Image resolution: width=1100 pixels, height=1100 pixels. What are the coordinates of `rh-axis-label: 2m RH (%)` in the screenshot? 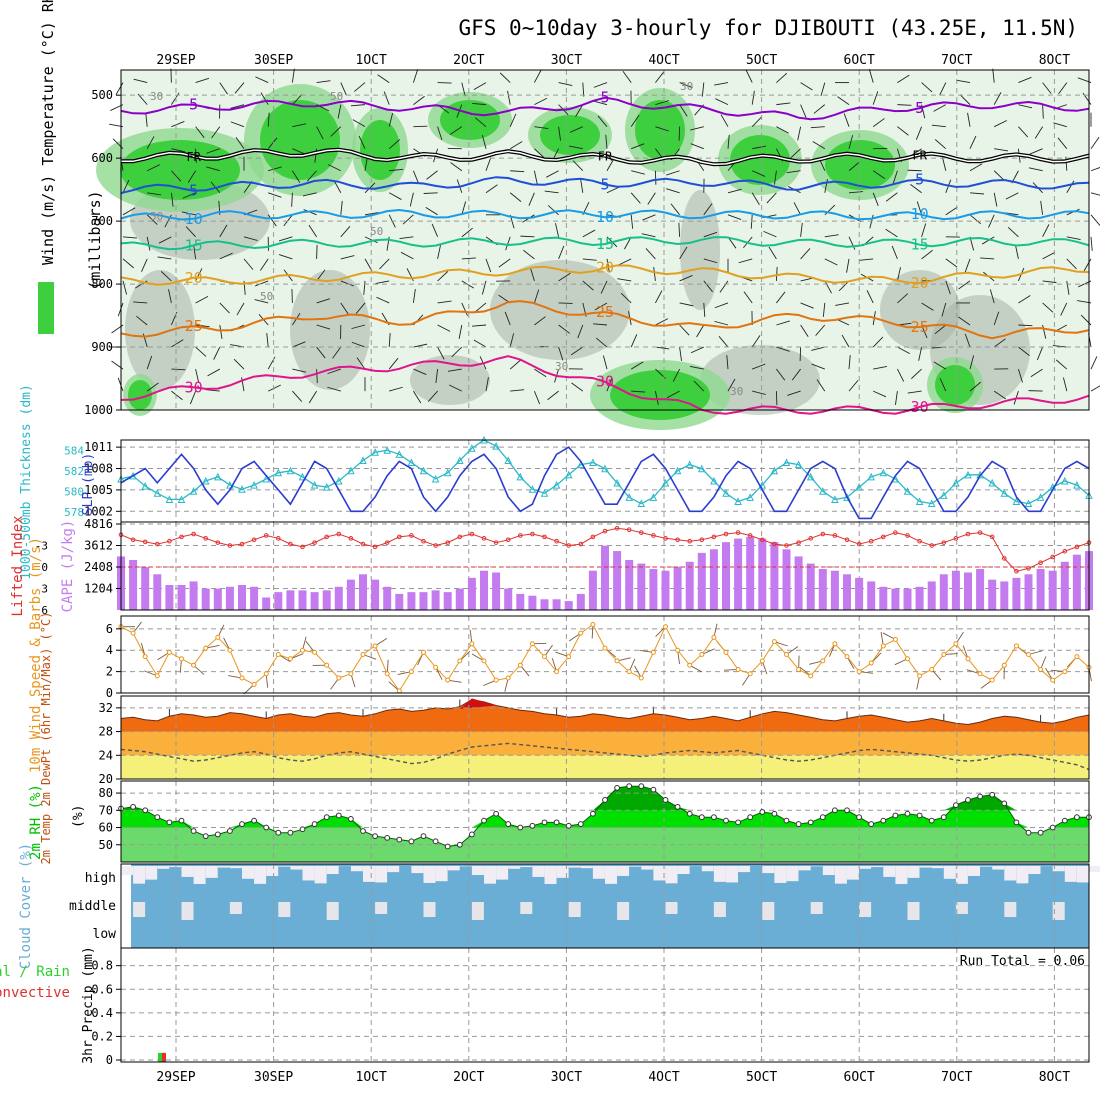 It's located at (36, 822).